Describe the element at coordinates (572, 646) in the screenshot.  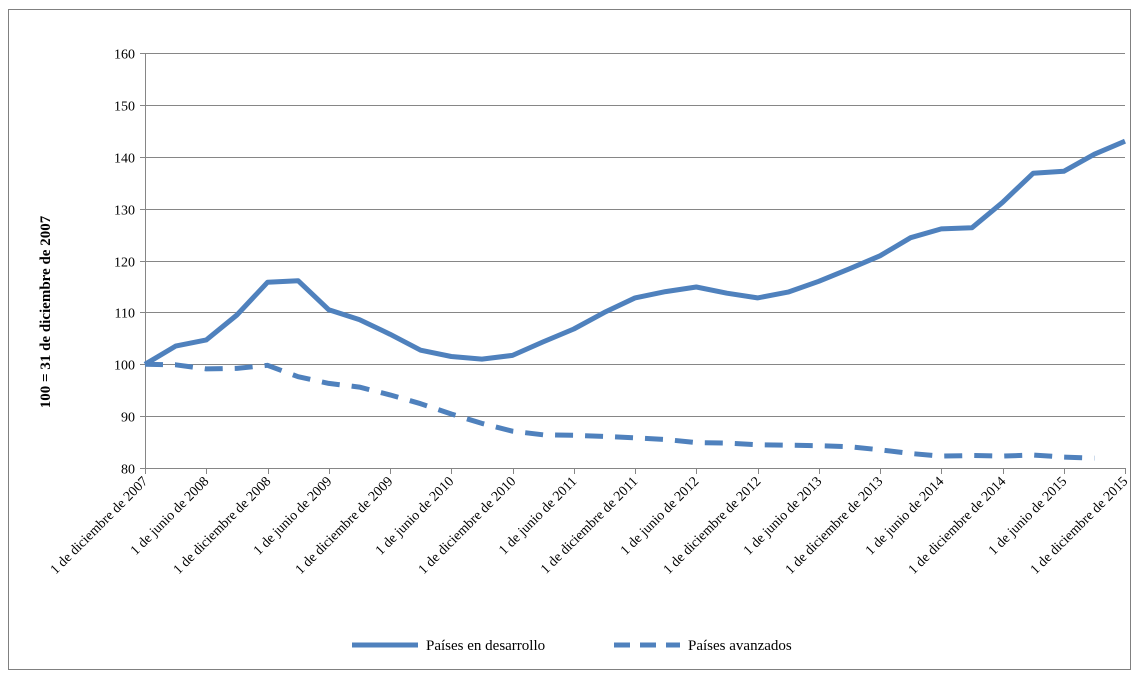
I see `legend: Países en desarrollo Países avanzados` at that location.